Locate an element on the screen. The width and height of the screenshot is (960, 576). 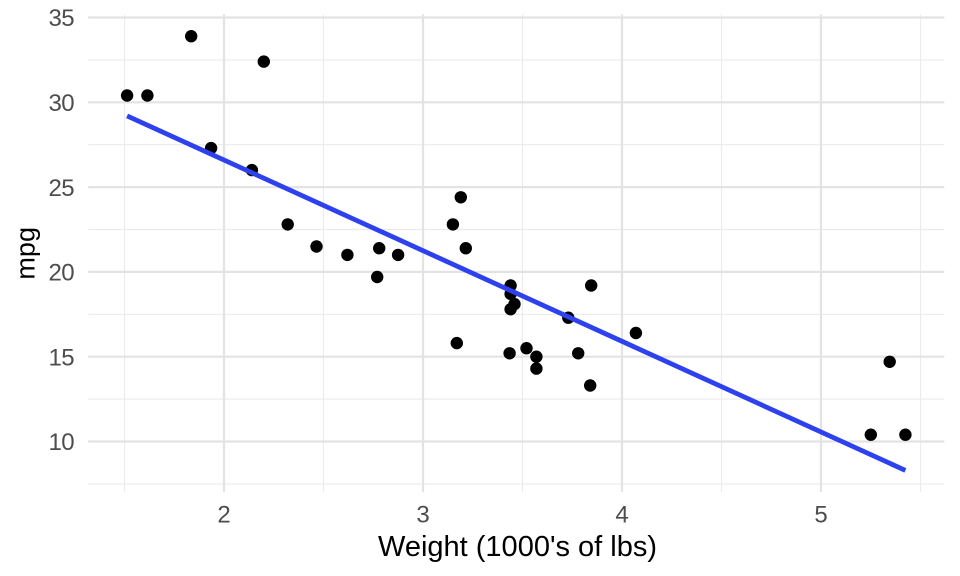
svg-text: 20 is located at coordinates (62, 273).